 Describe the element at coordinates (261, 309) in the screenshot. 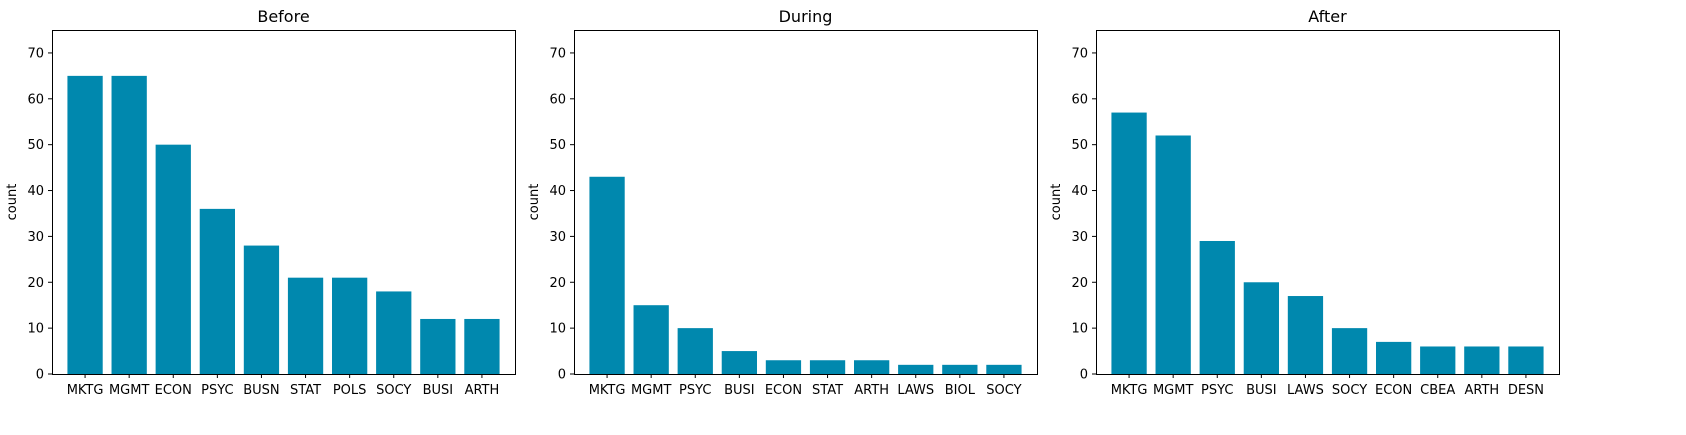

I see `bar-busn` at that location.